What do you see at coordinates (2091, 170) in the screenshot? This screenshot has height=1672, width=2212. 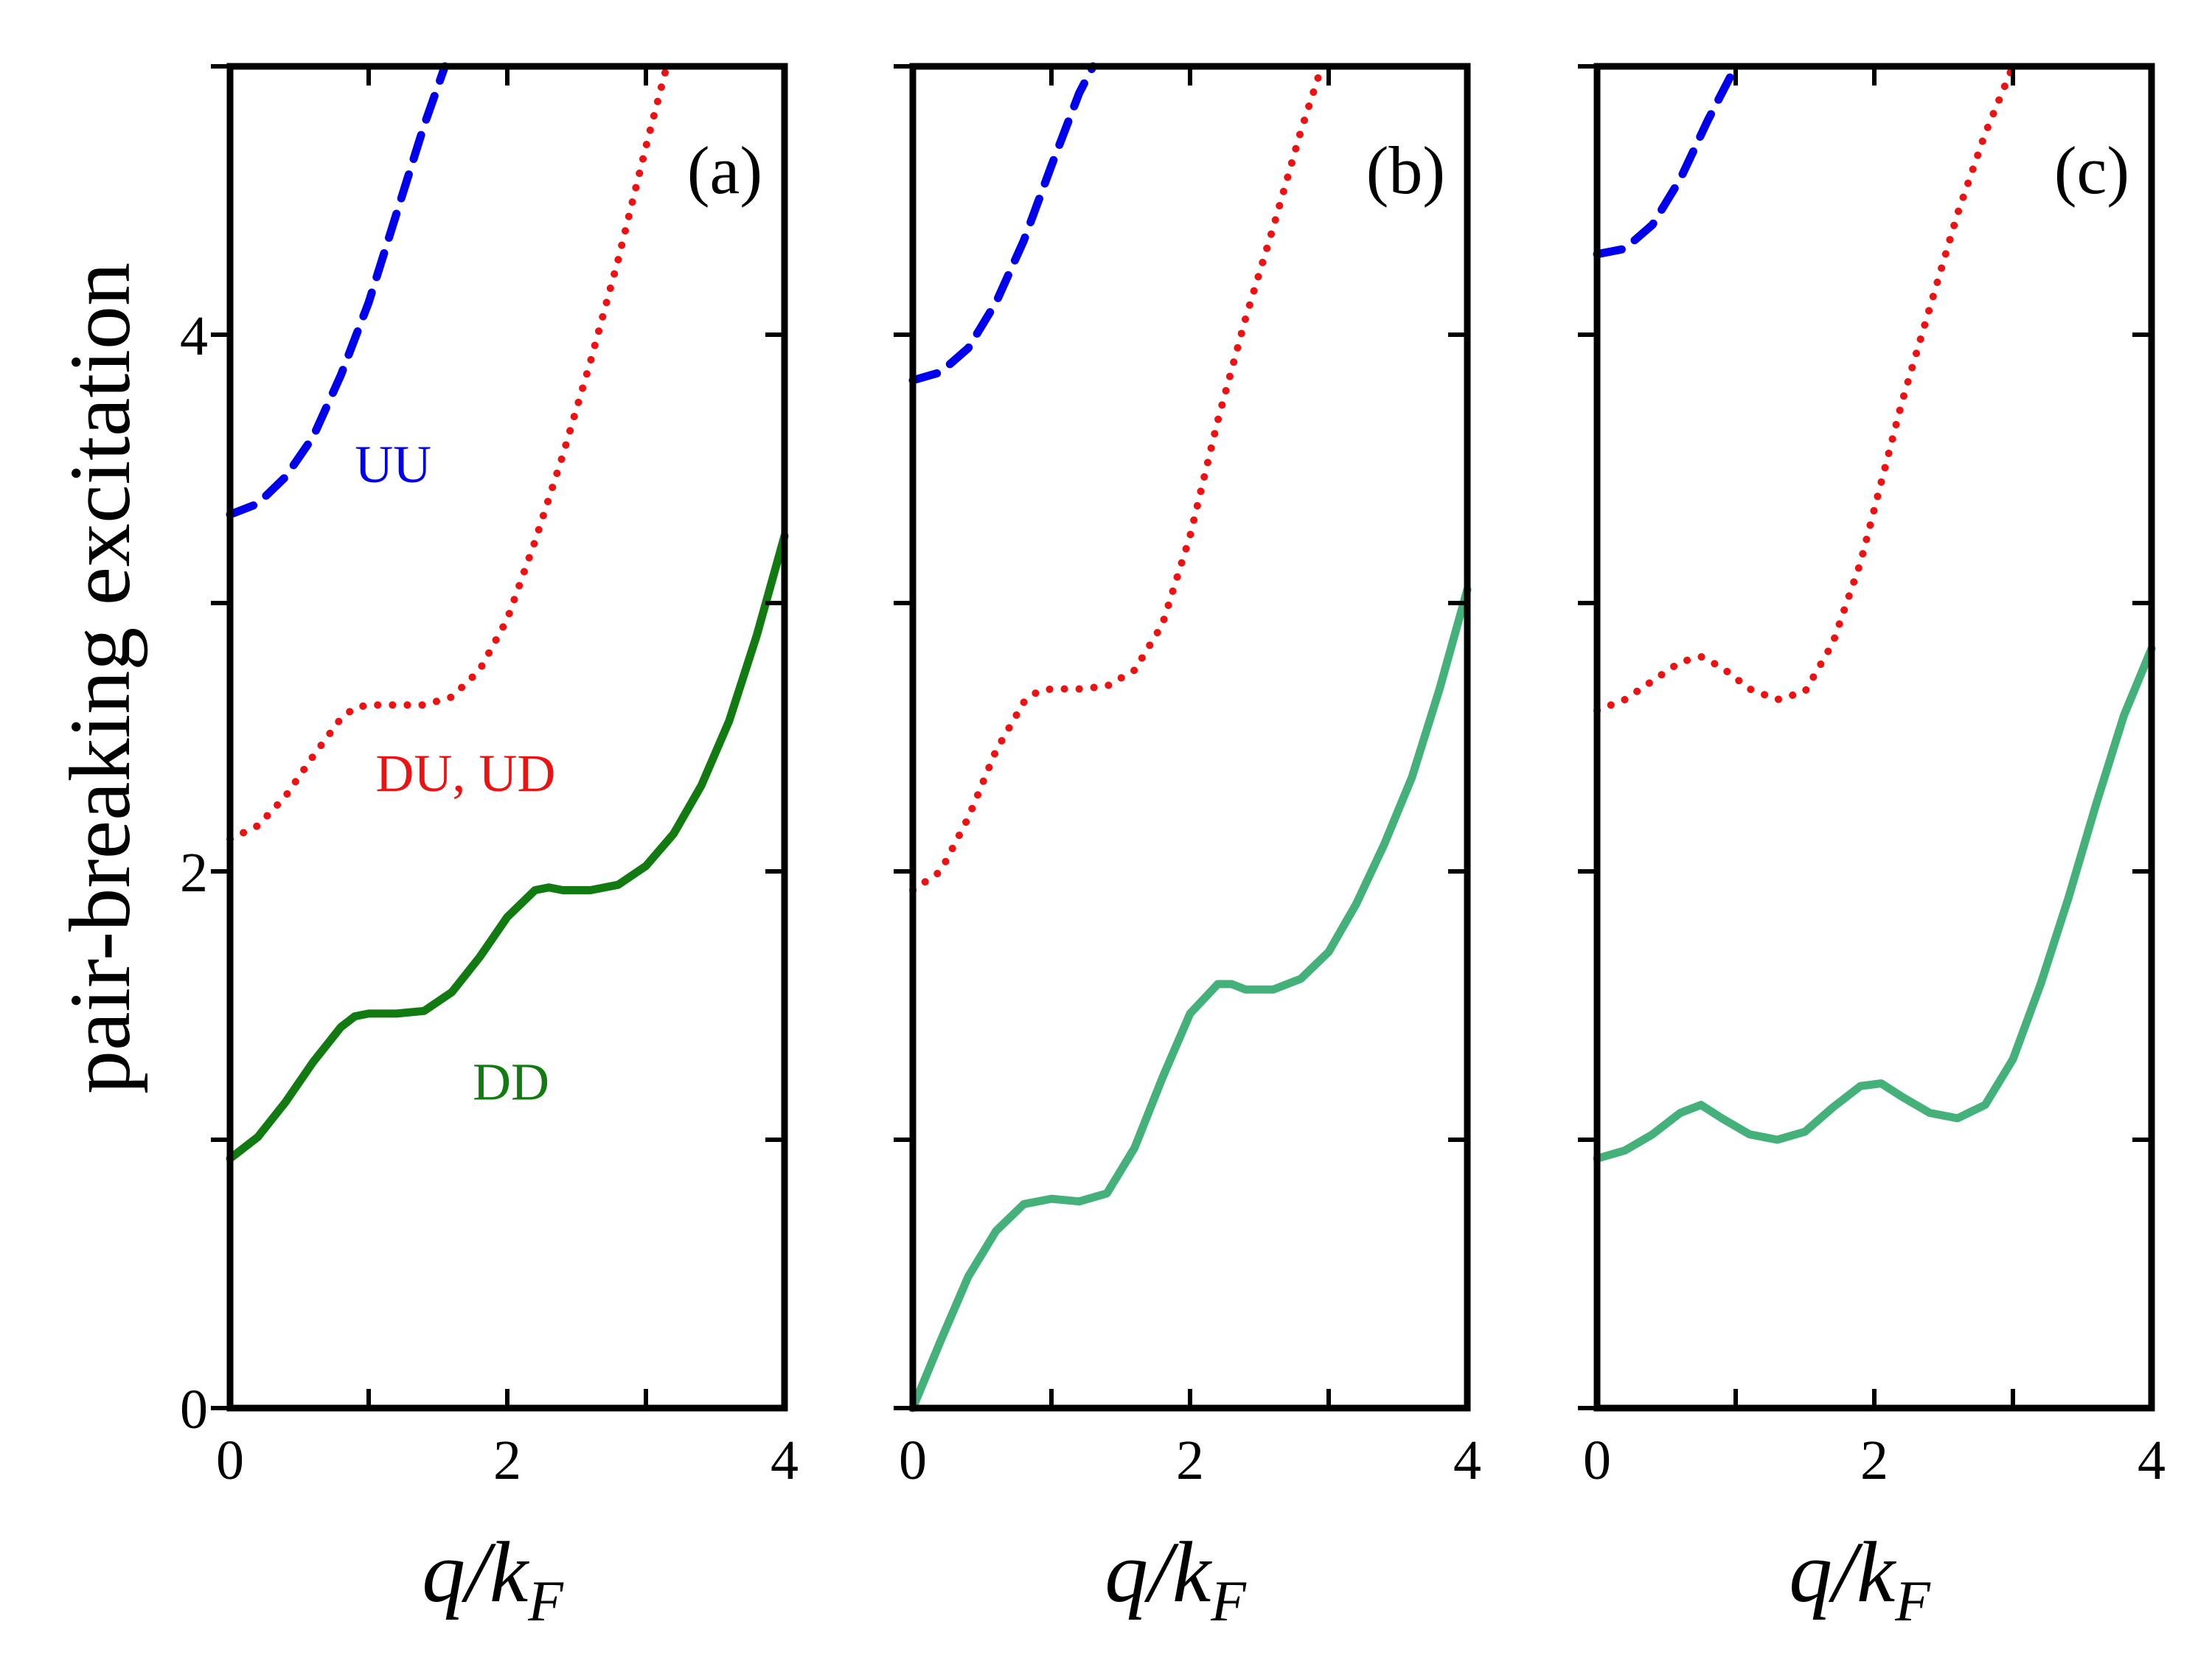 I see `panel-label: (c)` at bounding box center [2091, 170].